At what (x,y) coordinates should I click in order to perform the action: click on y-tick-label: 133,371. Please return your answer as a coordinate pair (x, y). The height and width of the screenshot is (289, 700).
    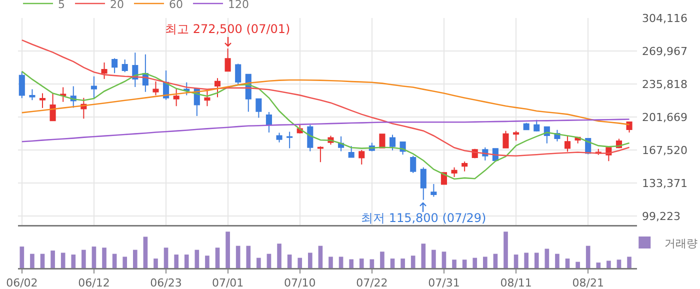
    Looking at the image, I should click on (665, 183).